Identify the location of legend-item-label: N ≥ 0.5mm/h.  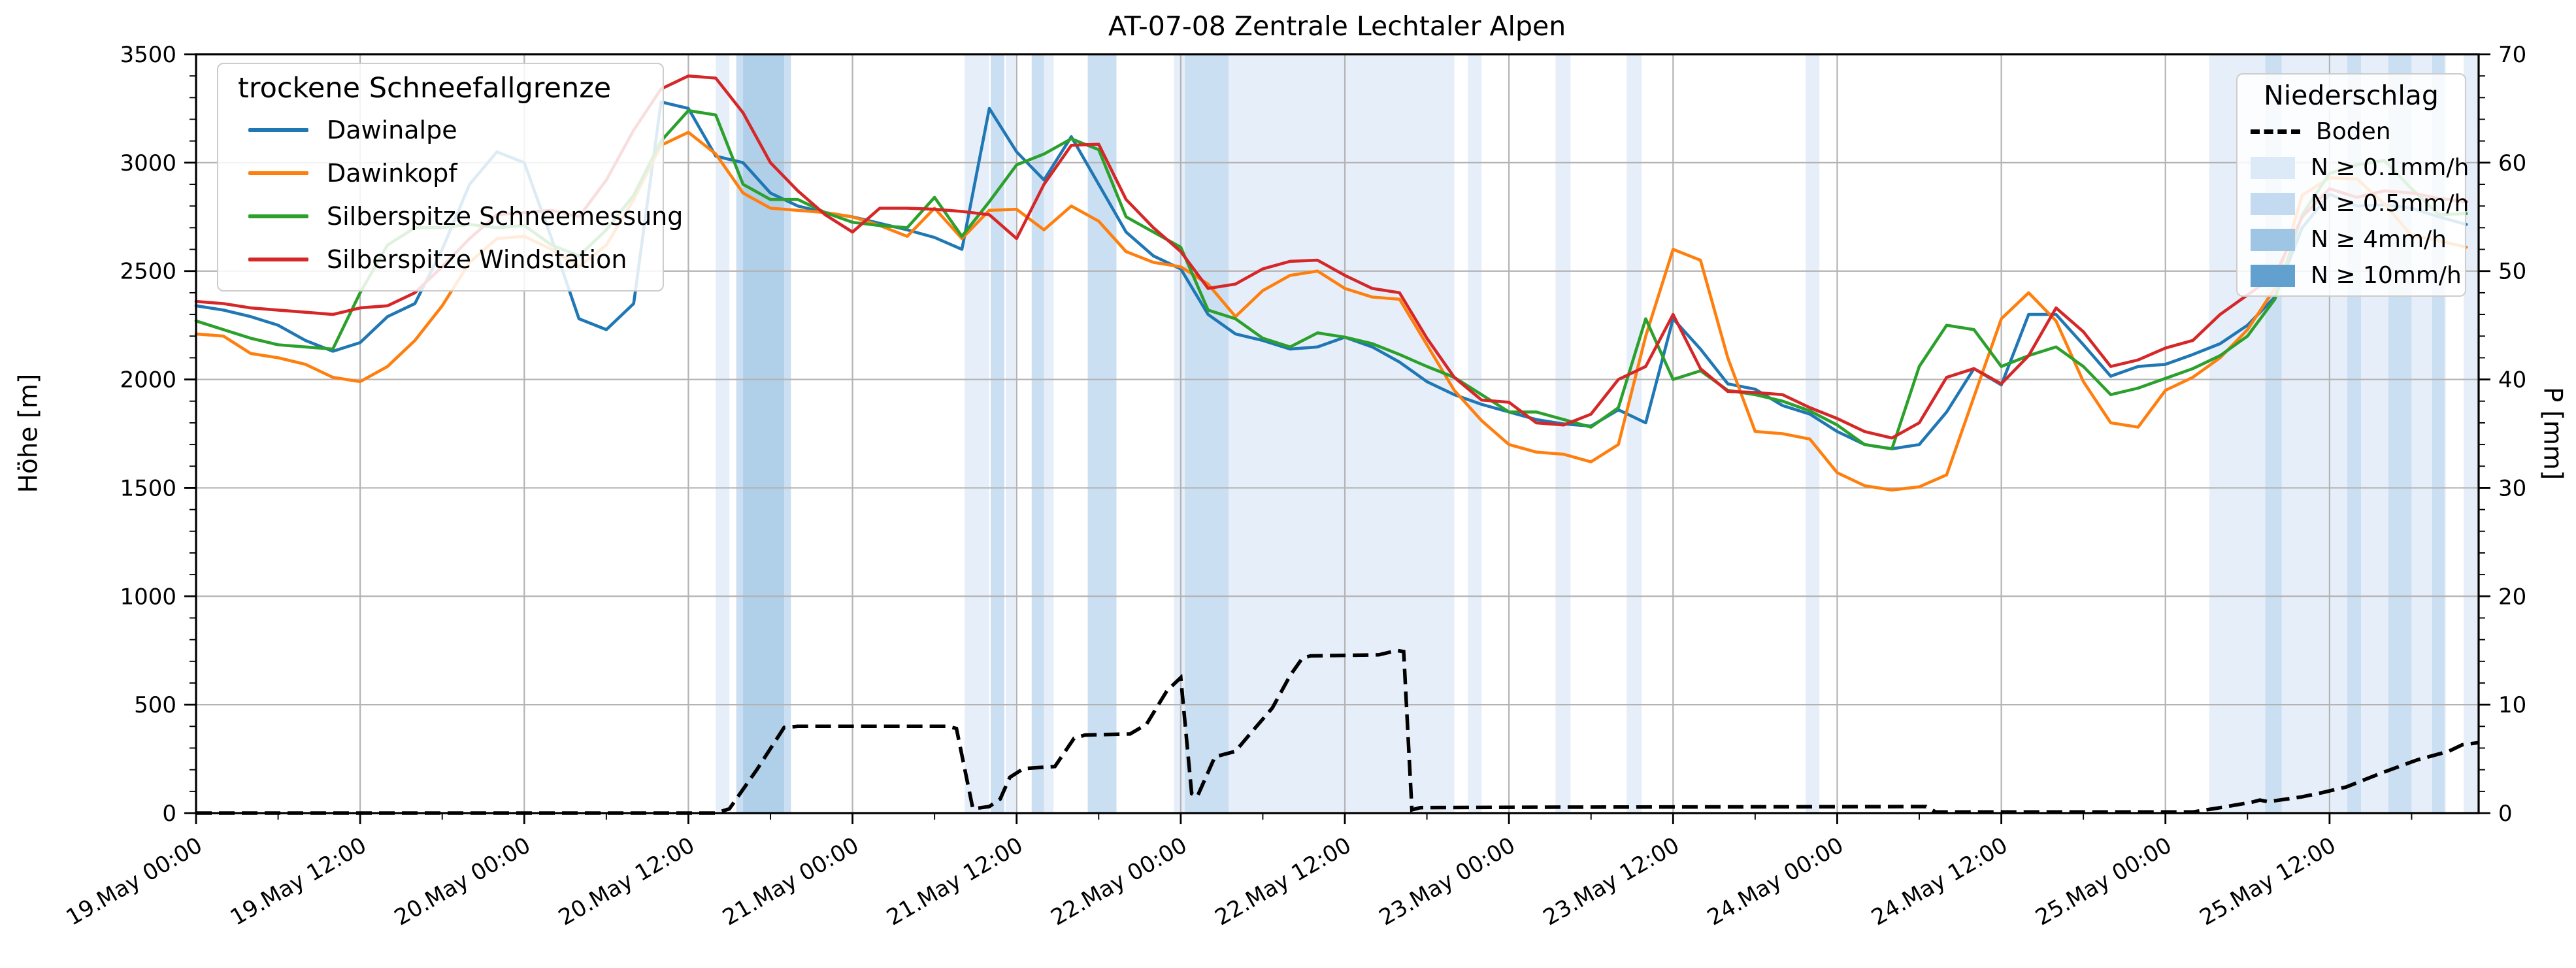
(2390, 203).